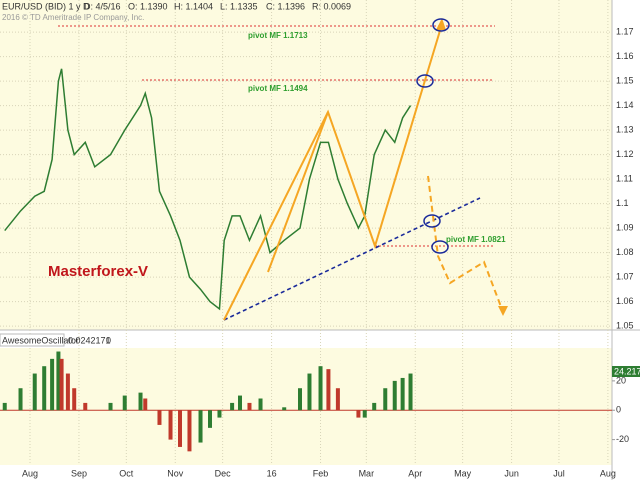 Image resolution: width=640 pixels, height=480 pixels. Describe the element at coordinates (239, 6) in the screenshot. I see `low: L: 1.1335` at that location.